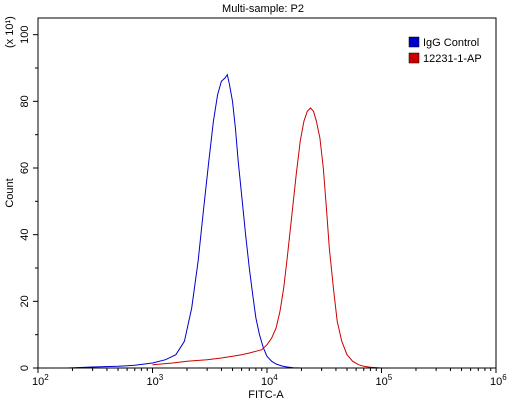  Describe the element at coordinates (504, 377) in the screenshot. I see `x-tick-exponent: 6` at that location.